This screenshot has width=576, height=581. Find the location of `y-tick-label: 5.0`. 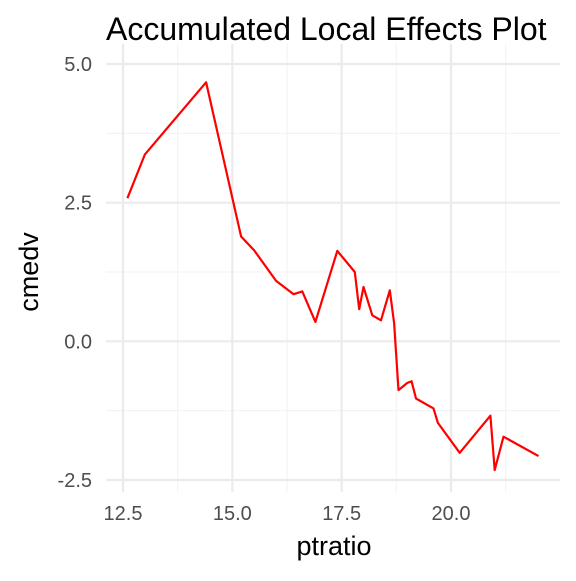

y-tick-label: 5.0 is located at coordinates (78, 65).